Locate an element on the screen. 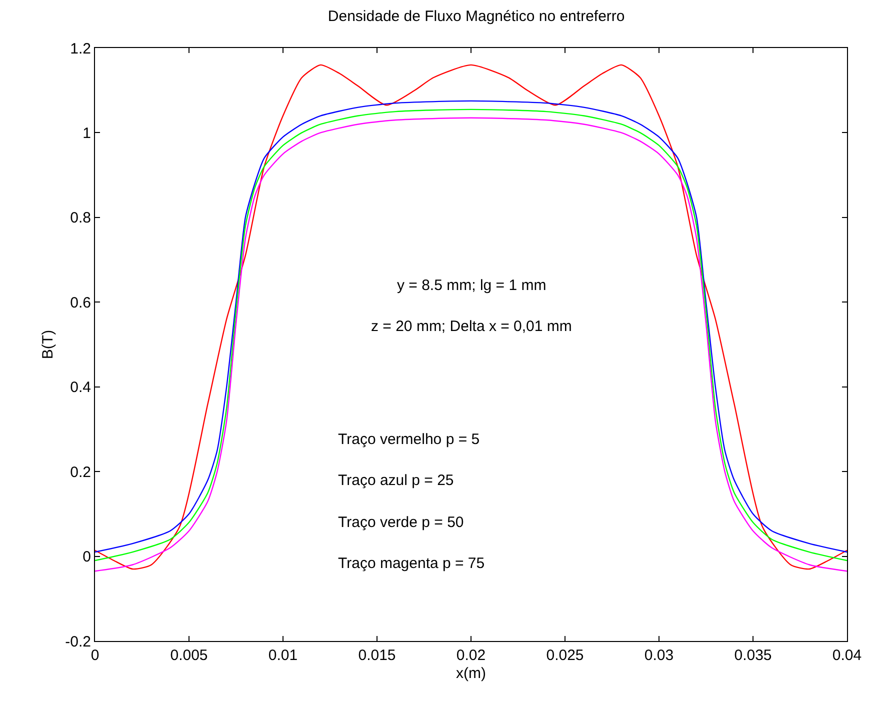  annotation: Traço magenta p = 75 is located at coordinates (411, 563).